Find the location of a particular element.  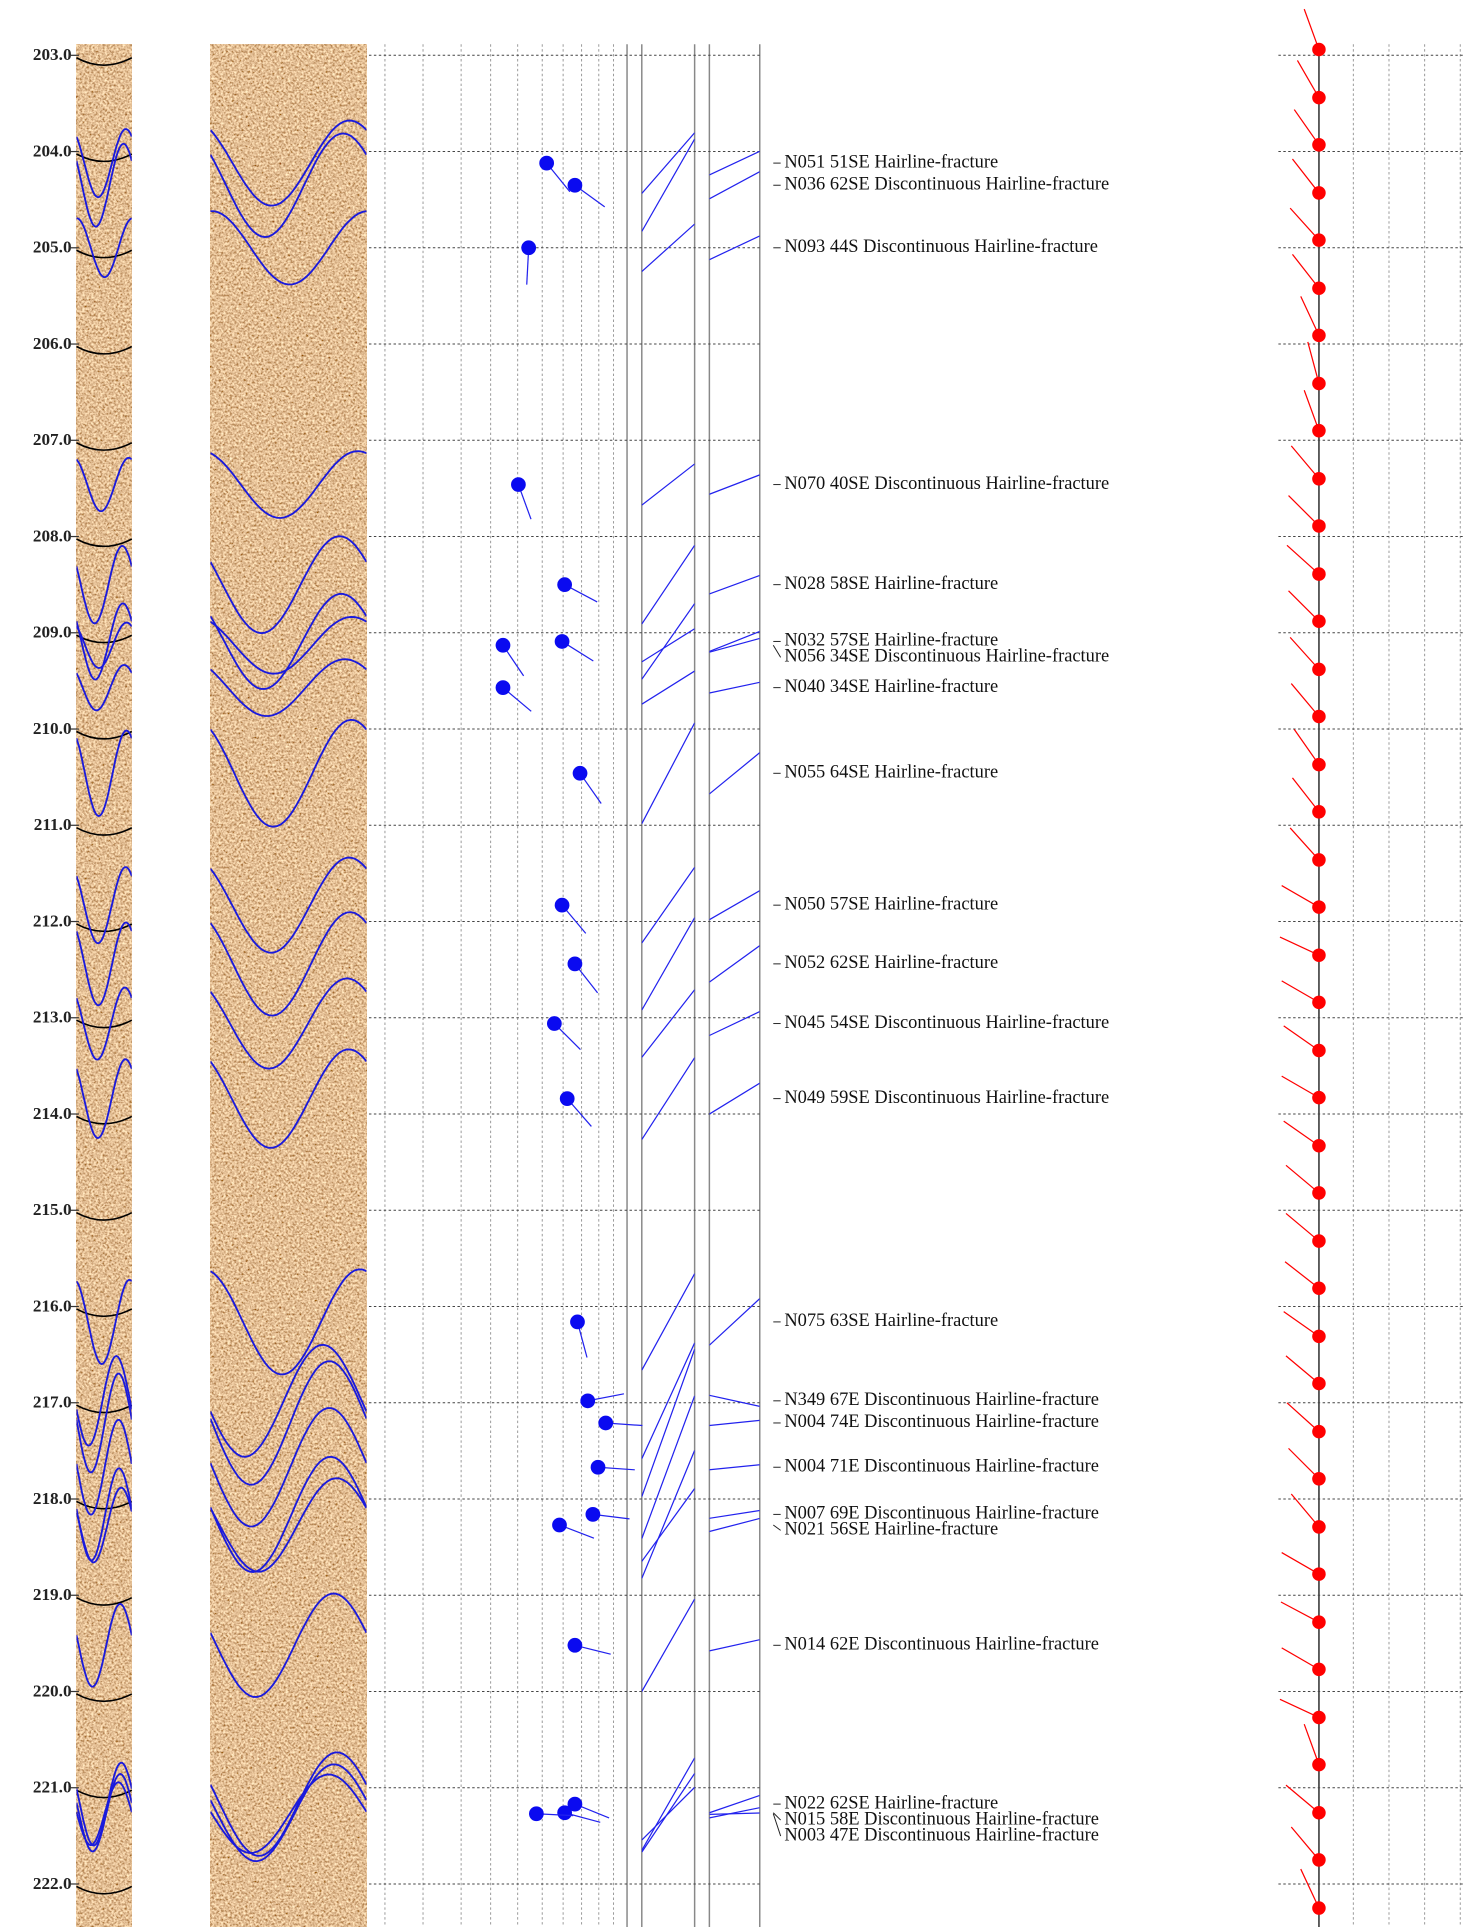

depth-label: 206.0 is located at coordinates (52, 343).